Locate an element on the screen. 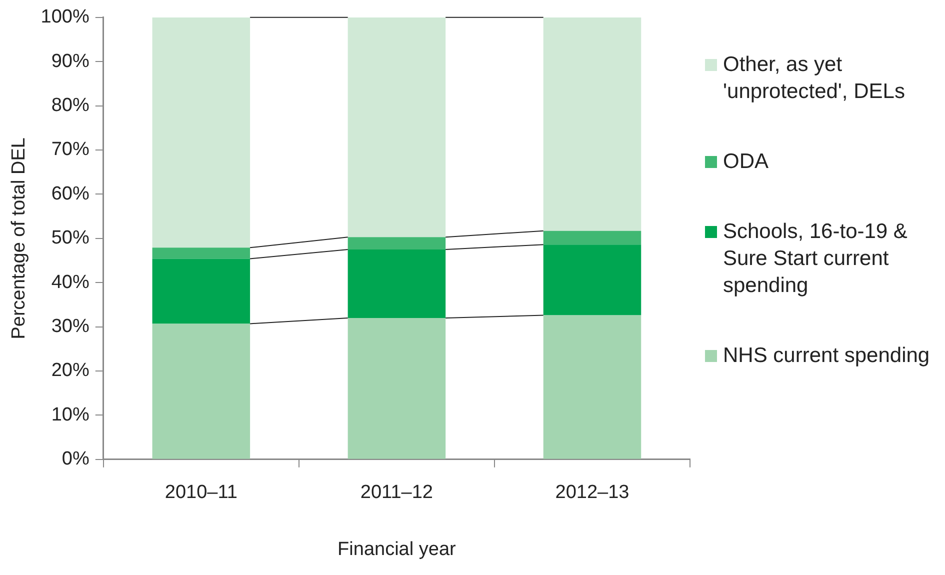 The width and height of the screenshot is (945, 575). y-tick-label: 40% is located at coordinates (70, 282).